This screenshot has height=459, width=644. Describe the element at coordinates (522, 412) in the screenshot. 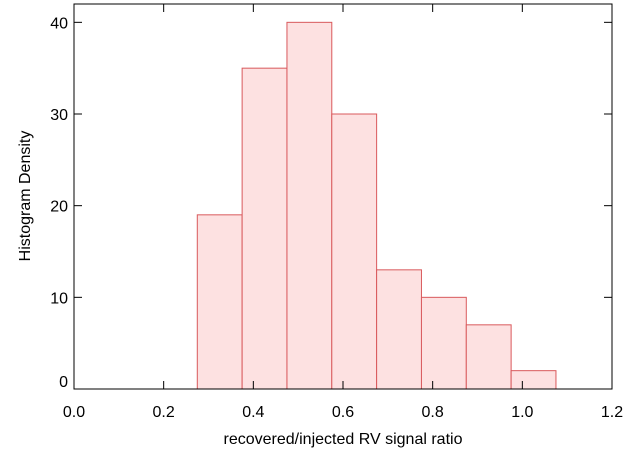

I see `x-tick-label: 1.0` at that location.